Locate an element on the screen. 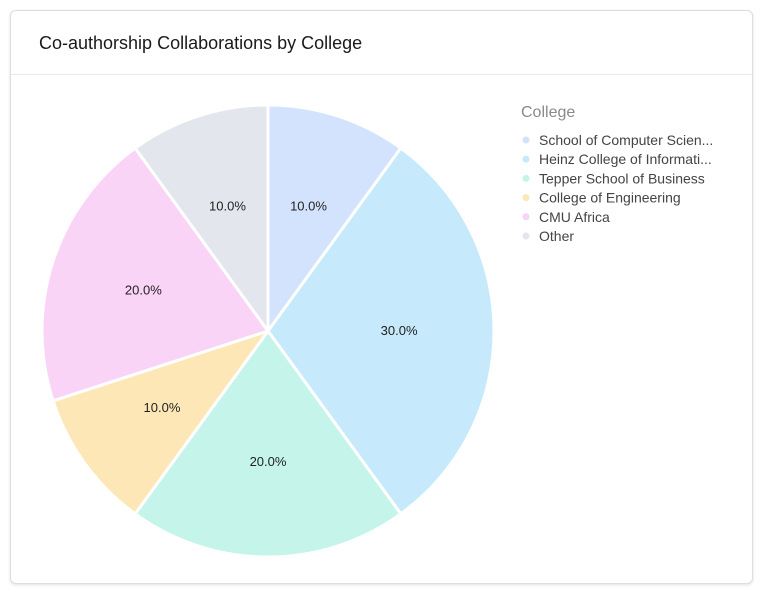 This screenshot has height=592, width=766. legend-item: Other is located at coordinates (548, 236).